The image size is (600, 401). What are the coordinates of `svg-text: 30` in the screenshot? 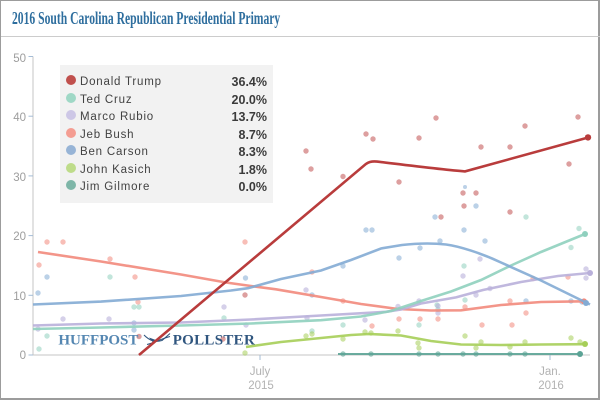 It's located at (19, 178).